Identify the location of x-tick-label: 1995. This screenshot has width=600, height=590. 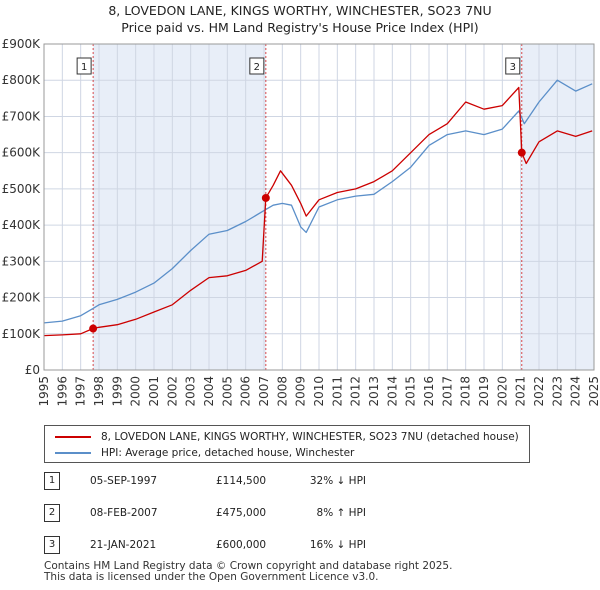
(44, 391).